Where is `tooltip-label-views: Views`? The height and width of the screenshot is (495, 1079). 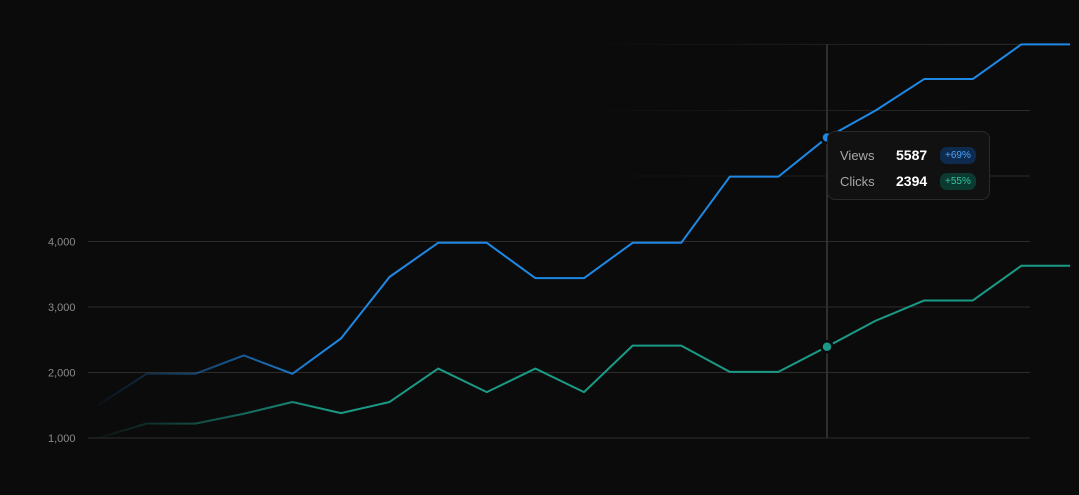 tooltip-label-views: Views is located at coordinates (857, 155).